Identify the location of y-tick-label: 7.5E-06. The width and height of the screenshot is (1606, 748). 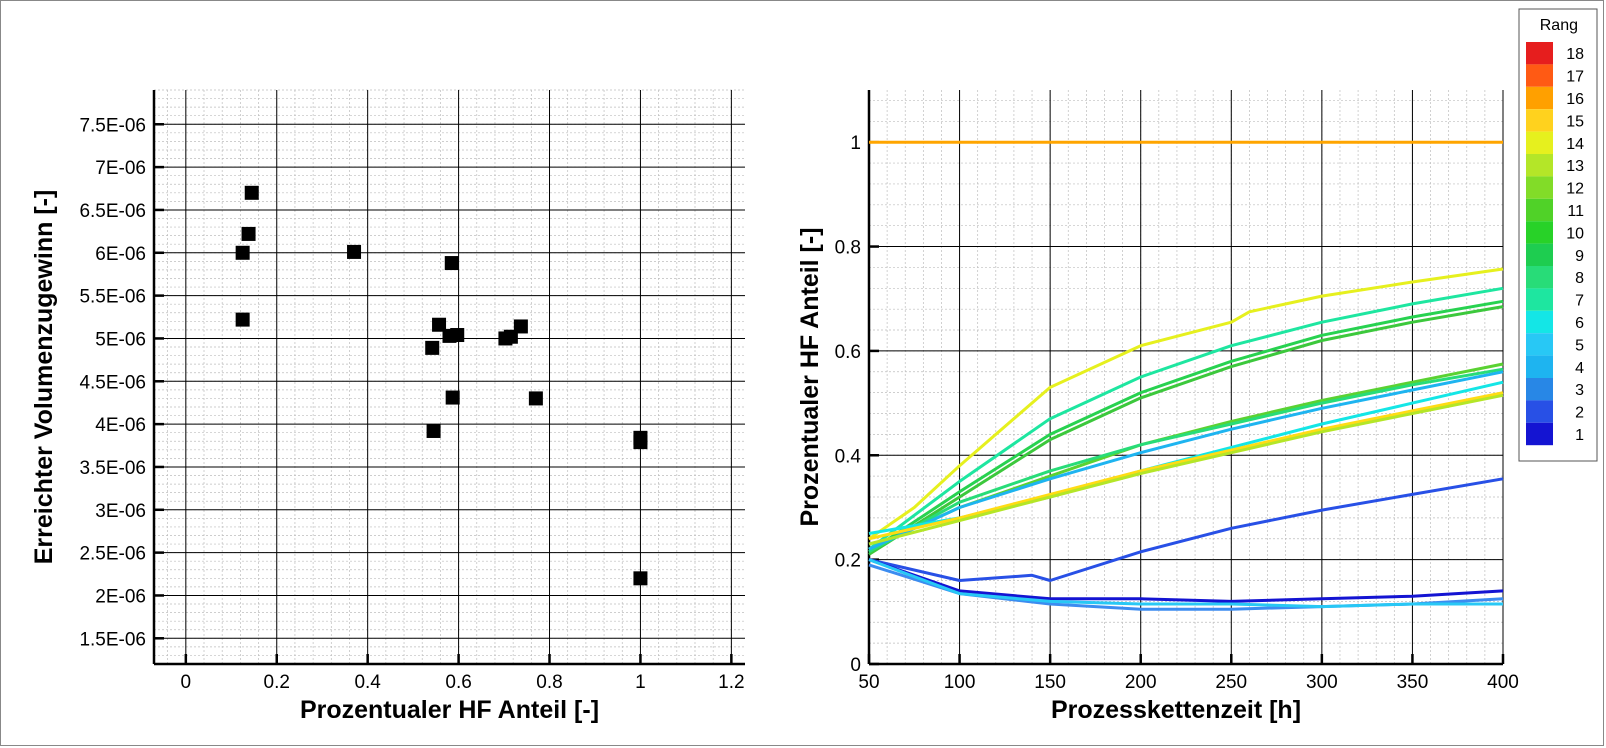
(112, 125).